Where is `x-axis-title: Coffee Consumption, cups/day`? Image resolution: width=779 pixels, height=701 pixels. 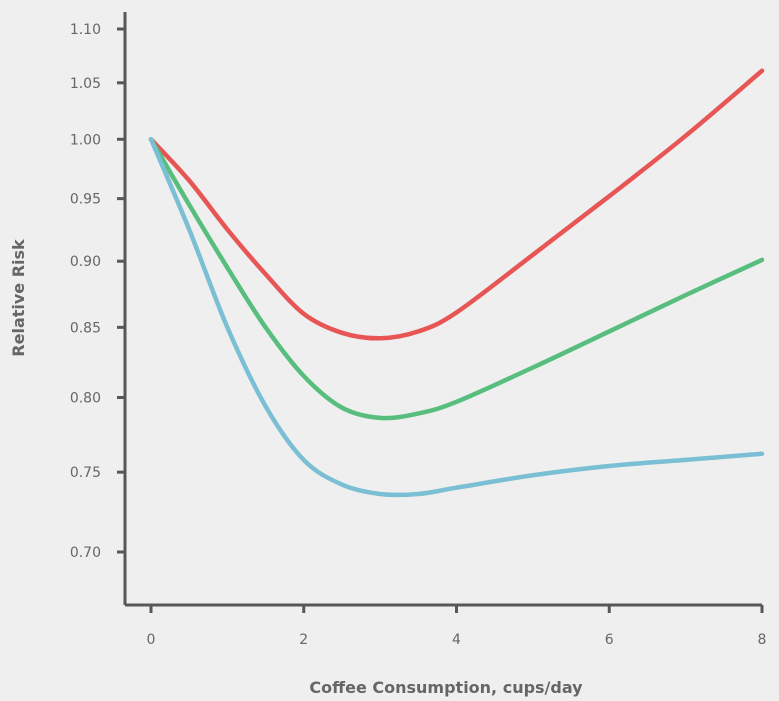
x-axis-title: Coffee Consumption, cups/day is located at coordinates (446, 687).